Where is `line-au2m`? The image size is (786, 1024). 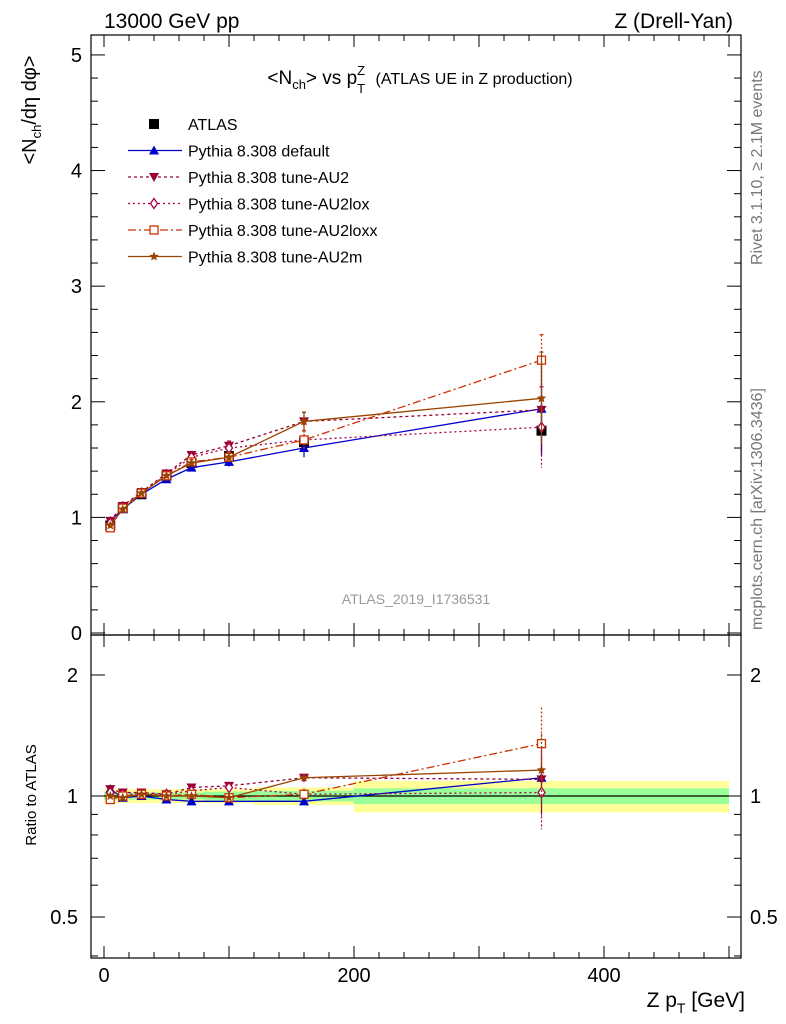 line-au2m is located at coordinates (325, 461).